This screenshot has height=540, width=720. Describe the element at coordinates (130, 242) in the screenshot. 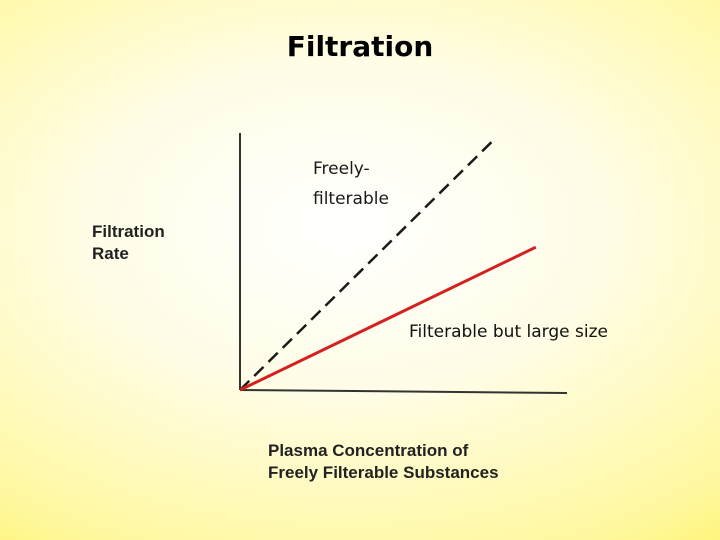

I see `y-axis-label: Filtration Rate` at that location.